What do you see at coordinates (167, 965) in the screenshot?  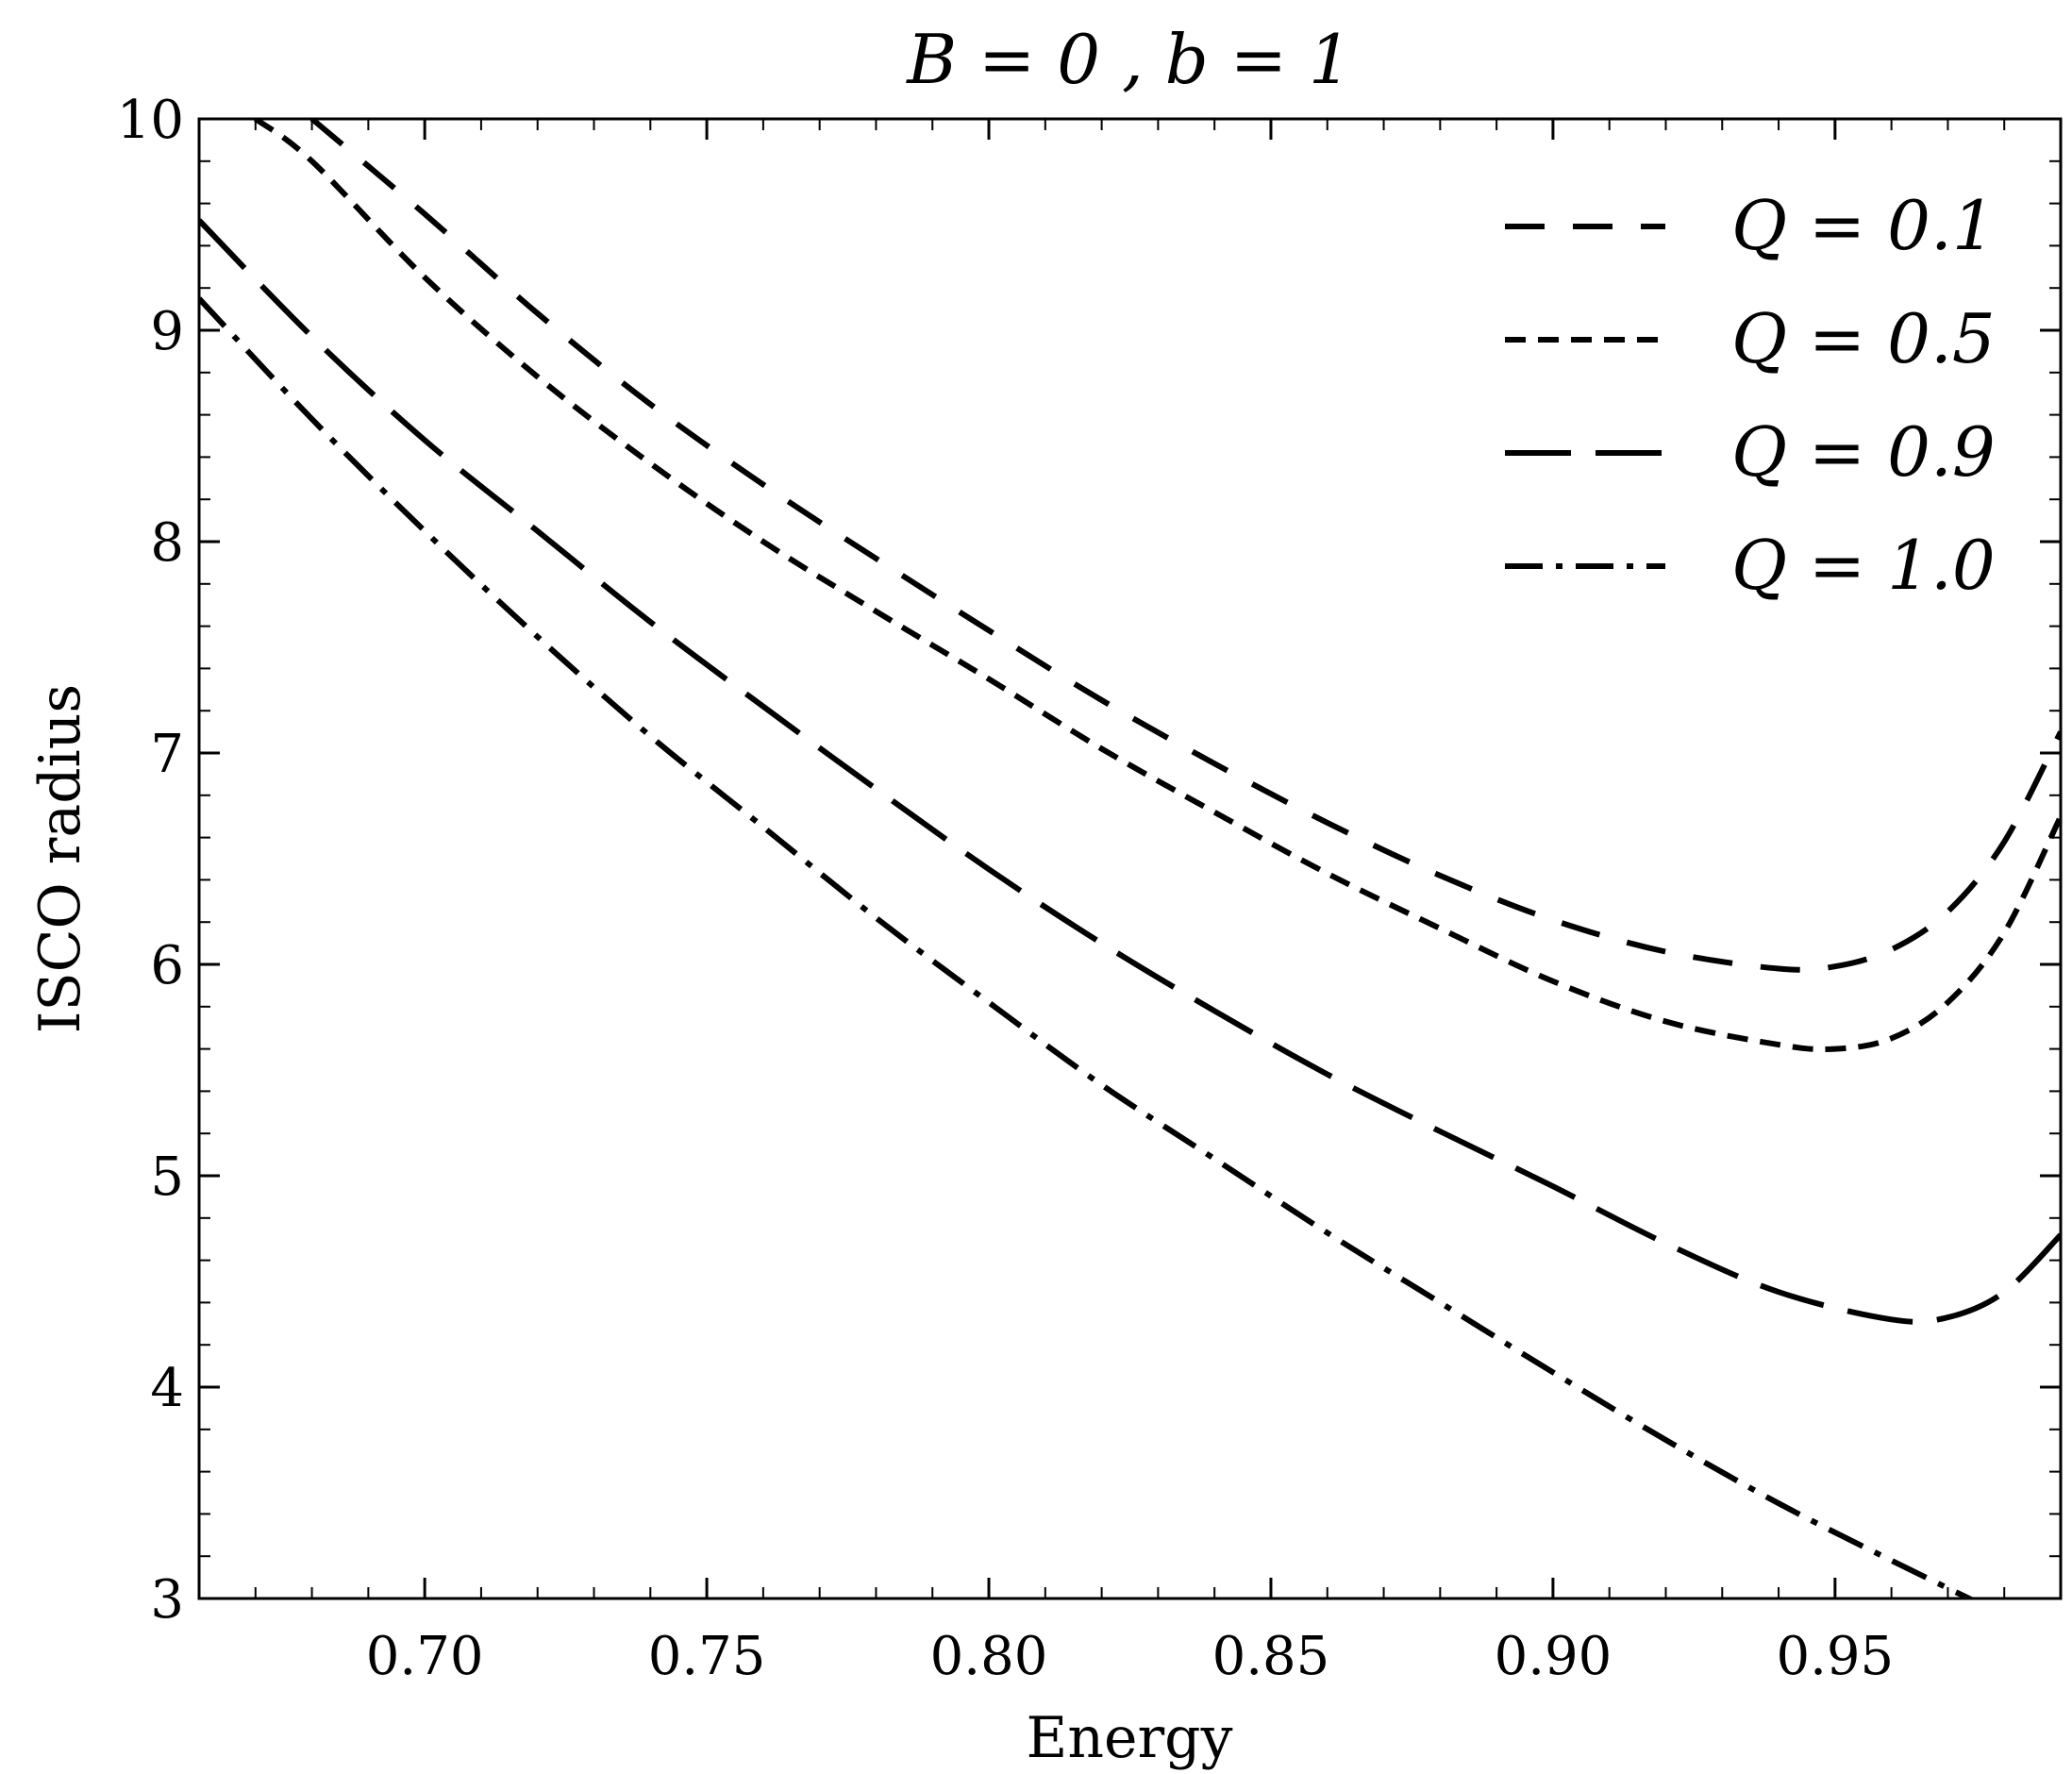 I see `y-tick-label: 6` at bounding box center [167, 965].